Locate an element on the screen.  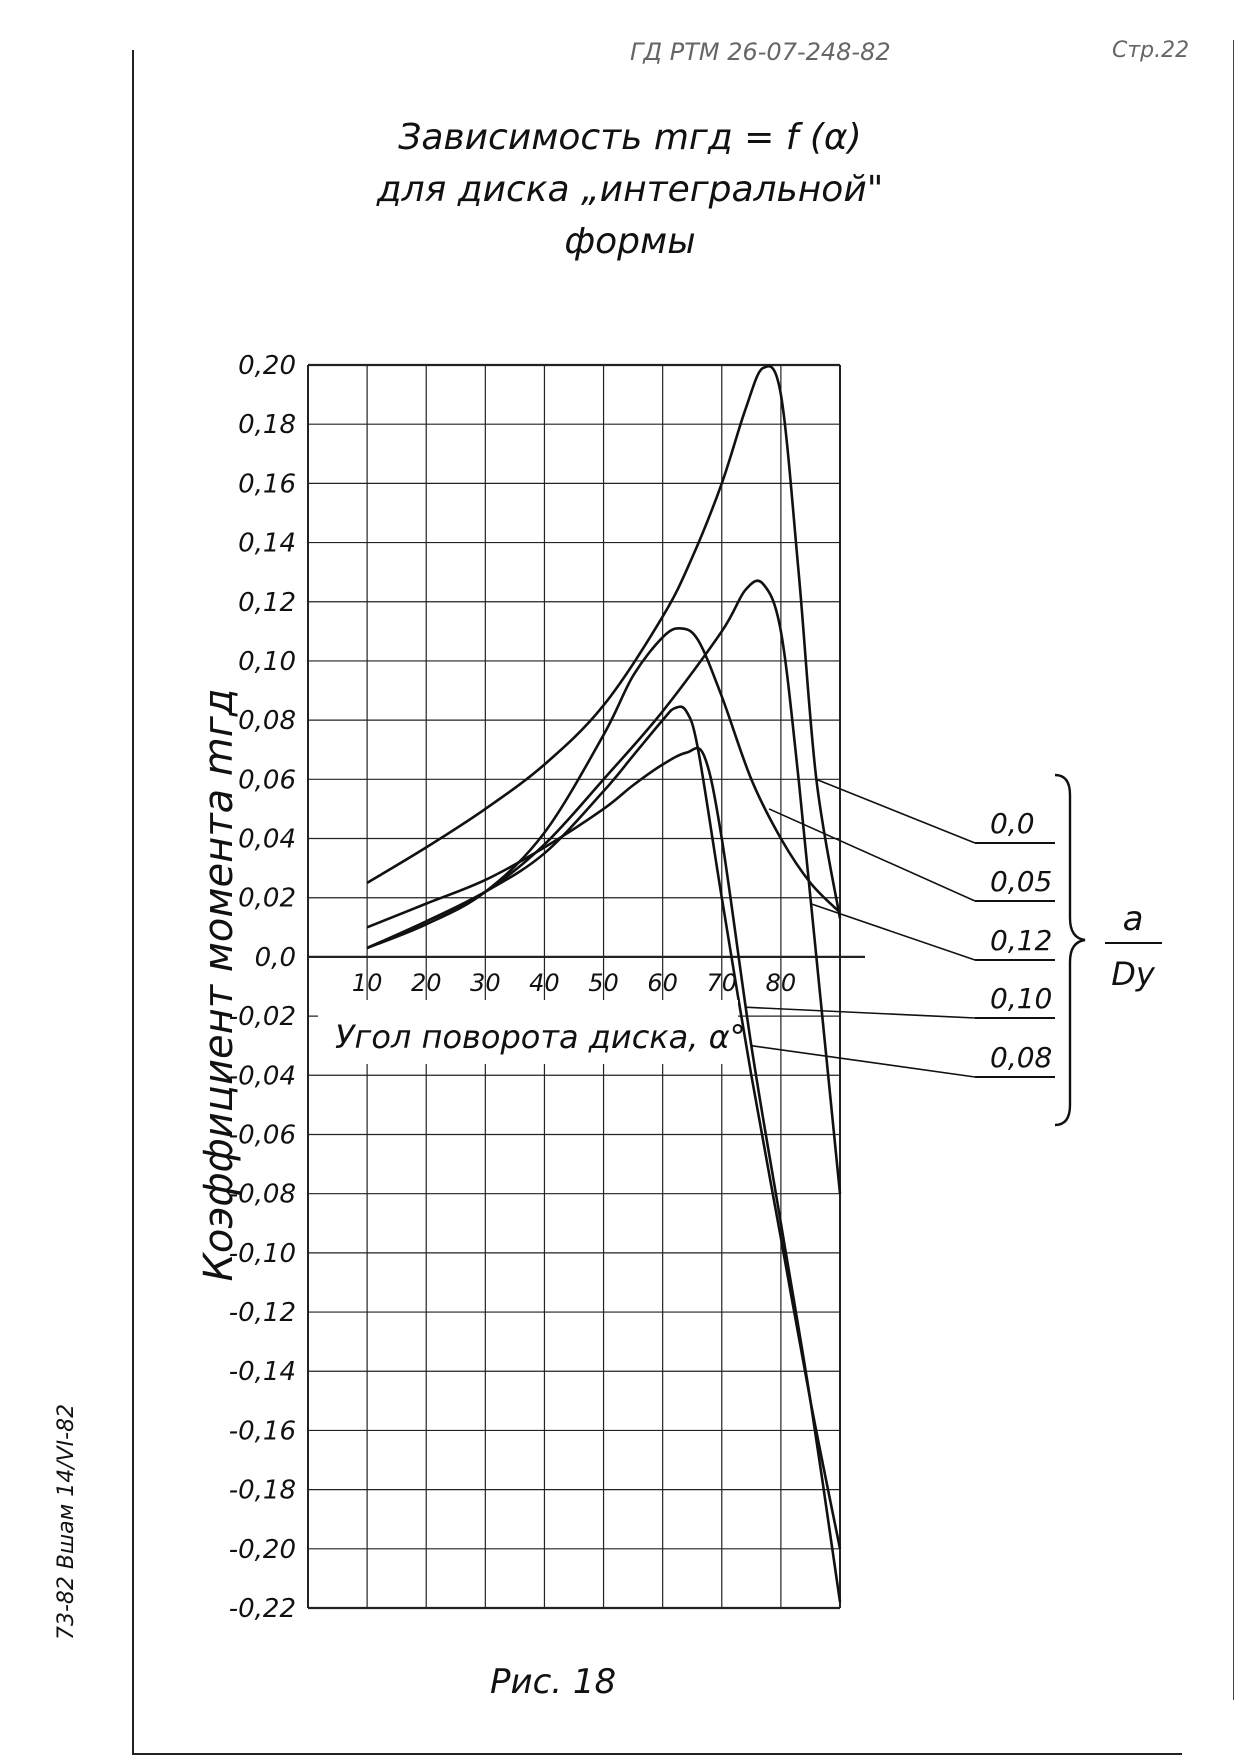
y-tick-label: 0,04 is located at coordinates (267, 840).